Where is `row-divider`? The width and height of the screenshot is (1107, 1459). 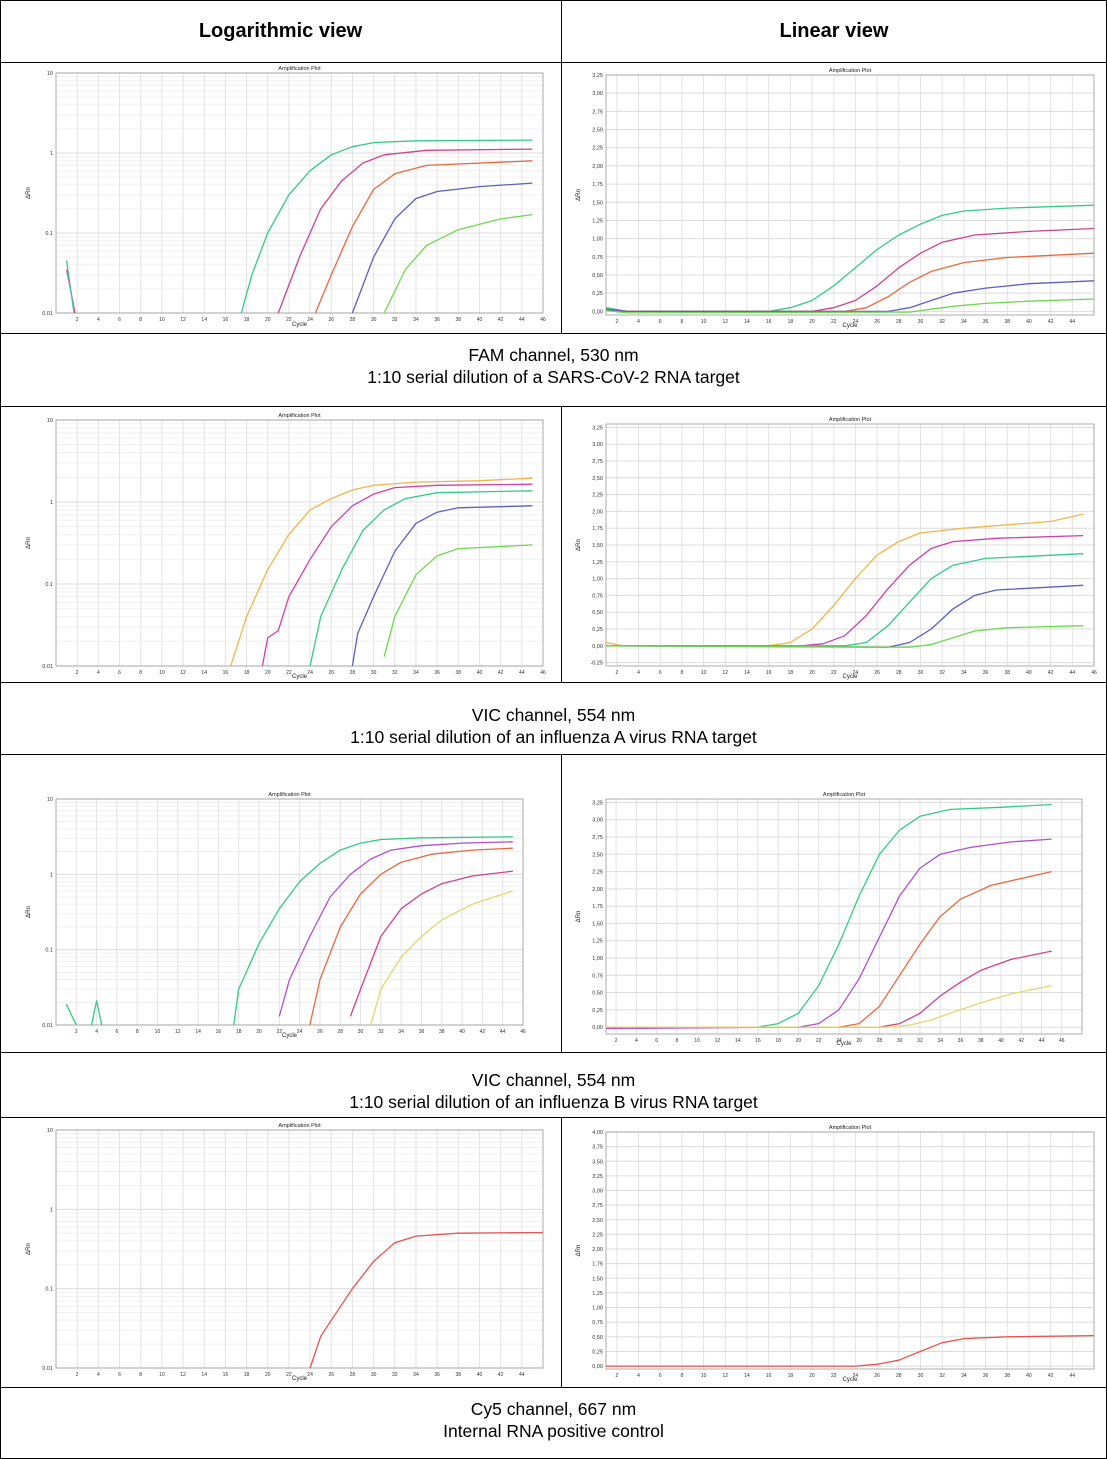
row-divider is located at coordinates (553, 333).